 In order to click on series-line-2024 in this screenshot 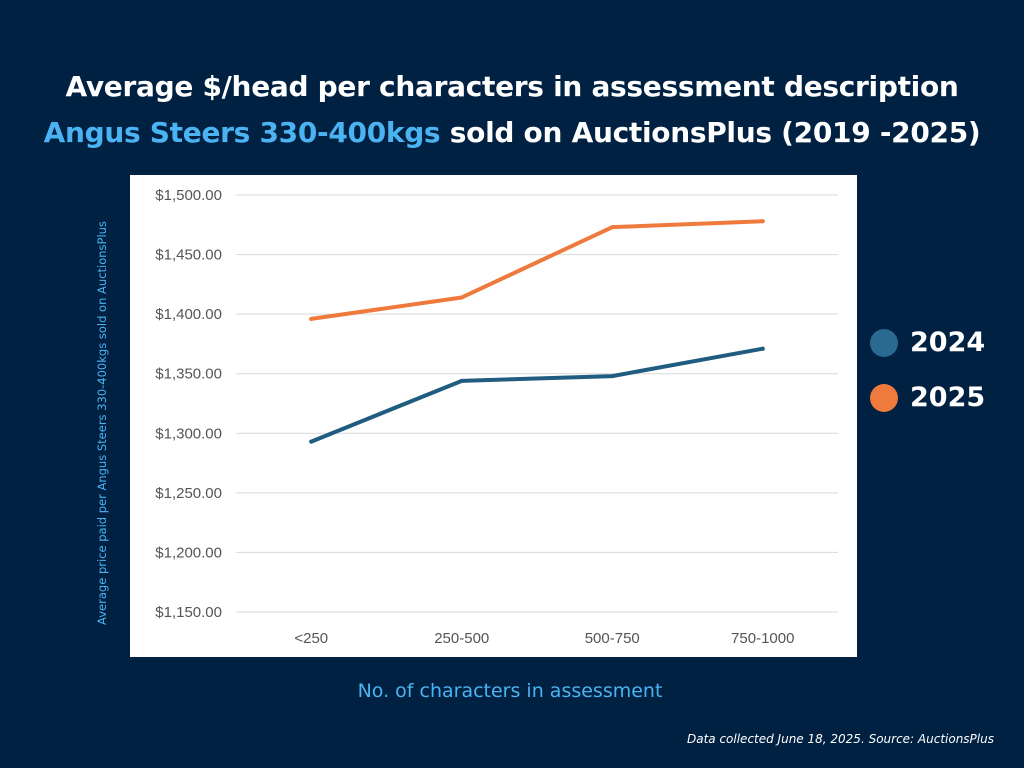, I will do `click(537, 395)`.